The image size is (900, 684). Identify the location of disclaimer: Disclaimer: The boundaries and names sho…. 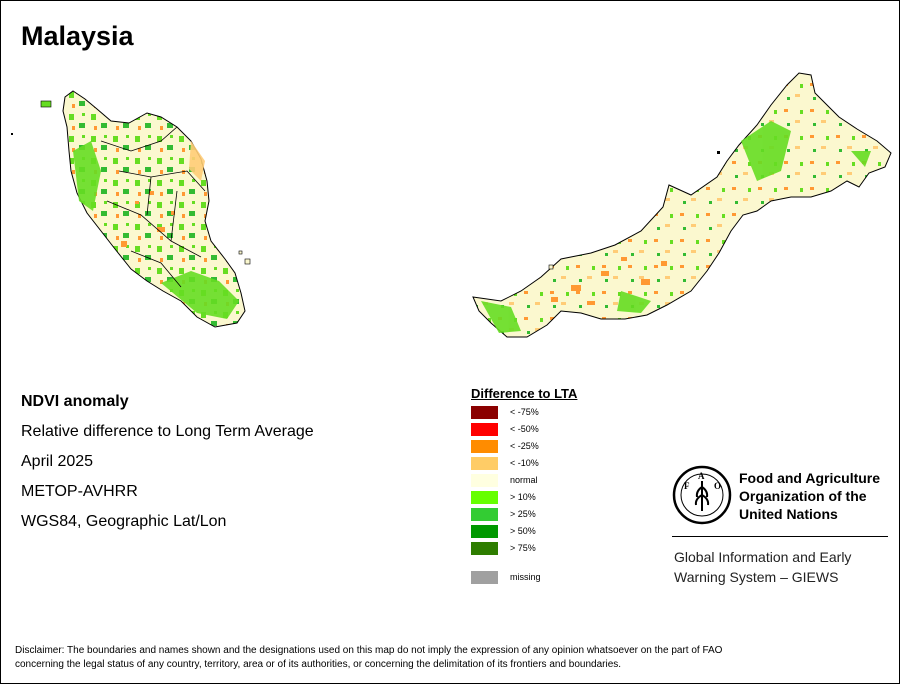
(450, 658).